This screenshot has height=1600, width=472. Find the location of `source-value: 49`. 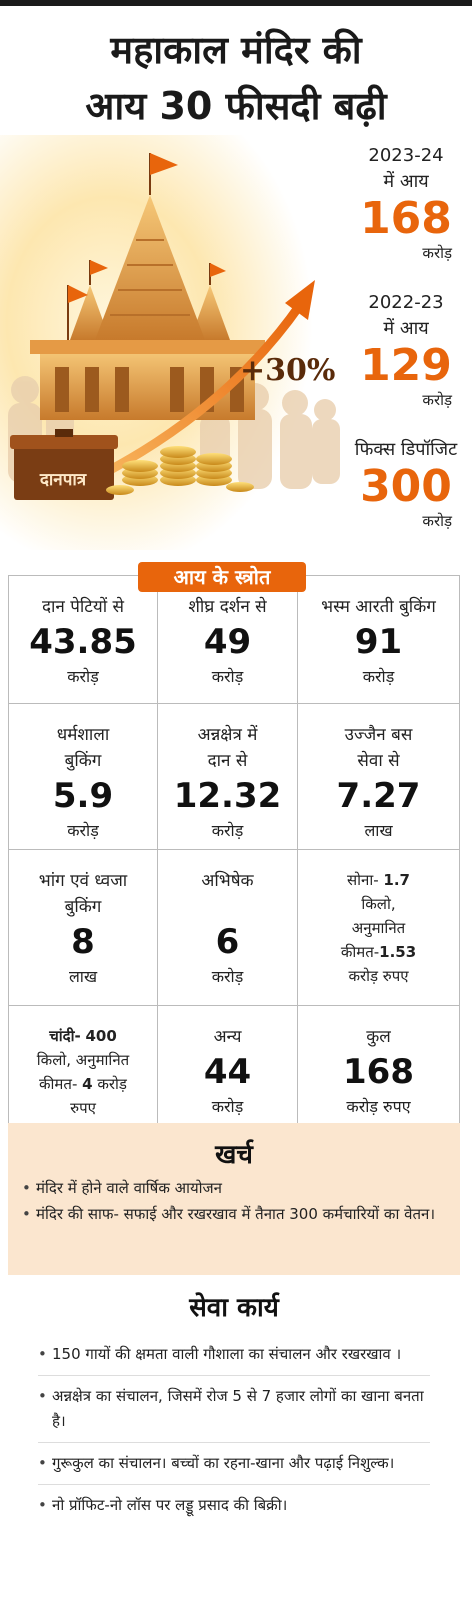

source-value: 49 is located at coordinates (227, 642).